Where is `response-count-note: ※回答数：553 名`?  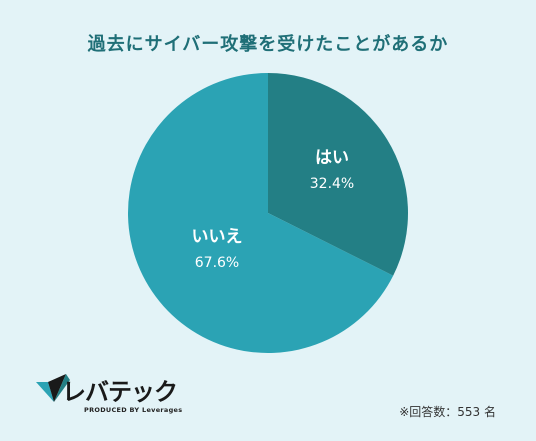 response-count-note: ※回答数：553 名 is located at coordinates (447, 412).